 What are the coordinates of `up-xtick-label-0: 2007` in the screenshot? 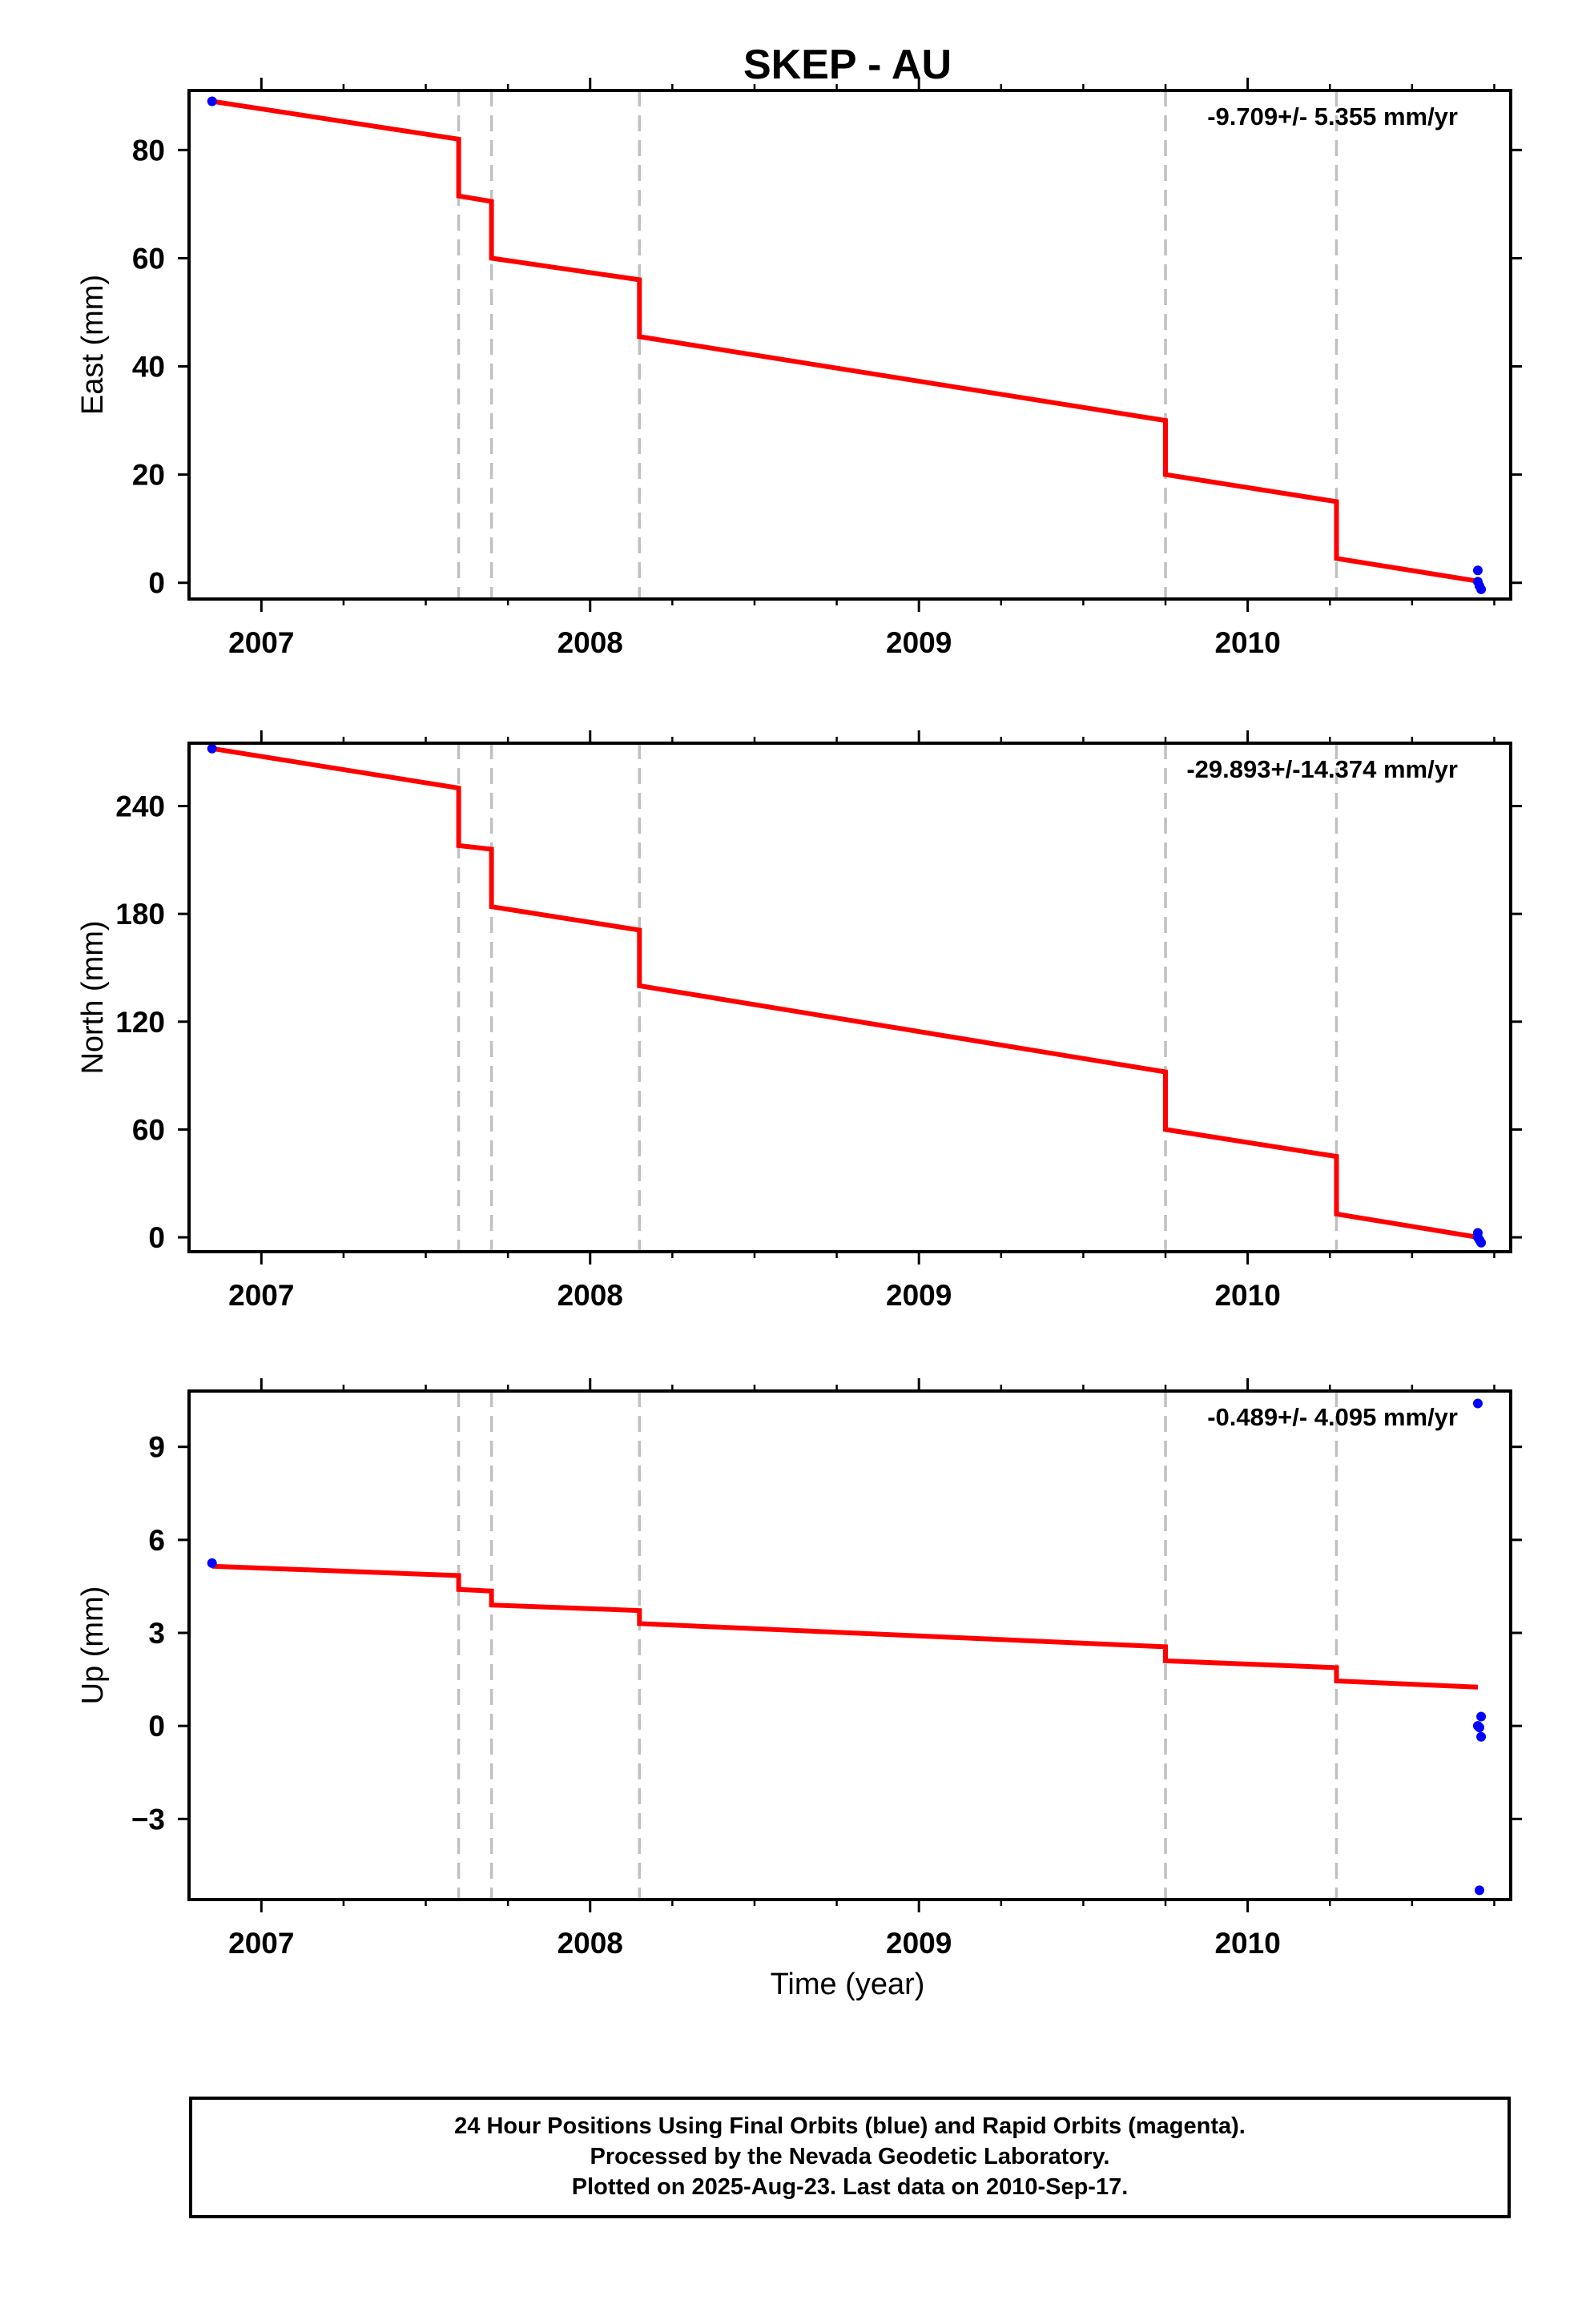 It's located at (261, 1943).